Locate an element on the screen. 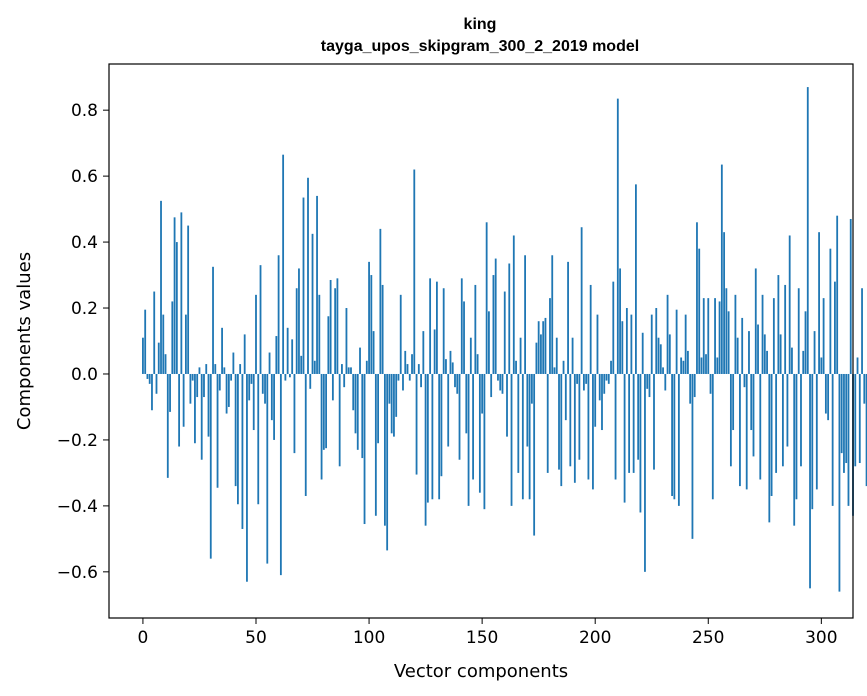 The height and width of the screenshot is (696, 867). x-tick-label: 250 is located at coordinates (708, 638).